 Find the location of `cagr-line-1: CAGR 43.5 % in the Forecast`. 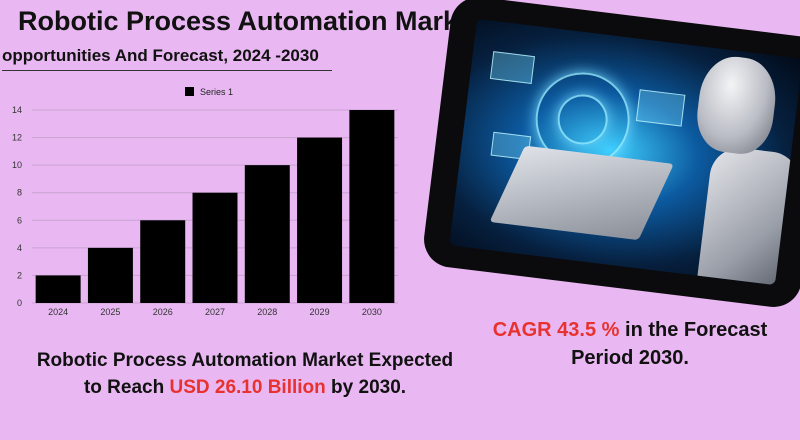

cagr-line-1: CAGR 43.5 % in the Forecast is located at coordinates (630, 330).